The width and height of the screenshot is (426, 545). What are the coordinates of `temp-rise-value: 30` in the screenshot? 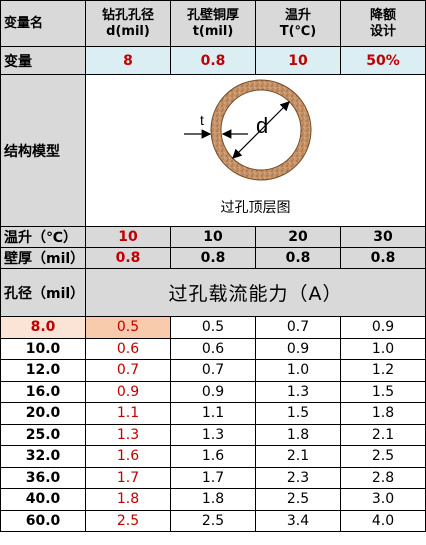 It's located at (383, 237).